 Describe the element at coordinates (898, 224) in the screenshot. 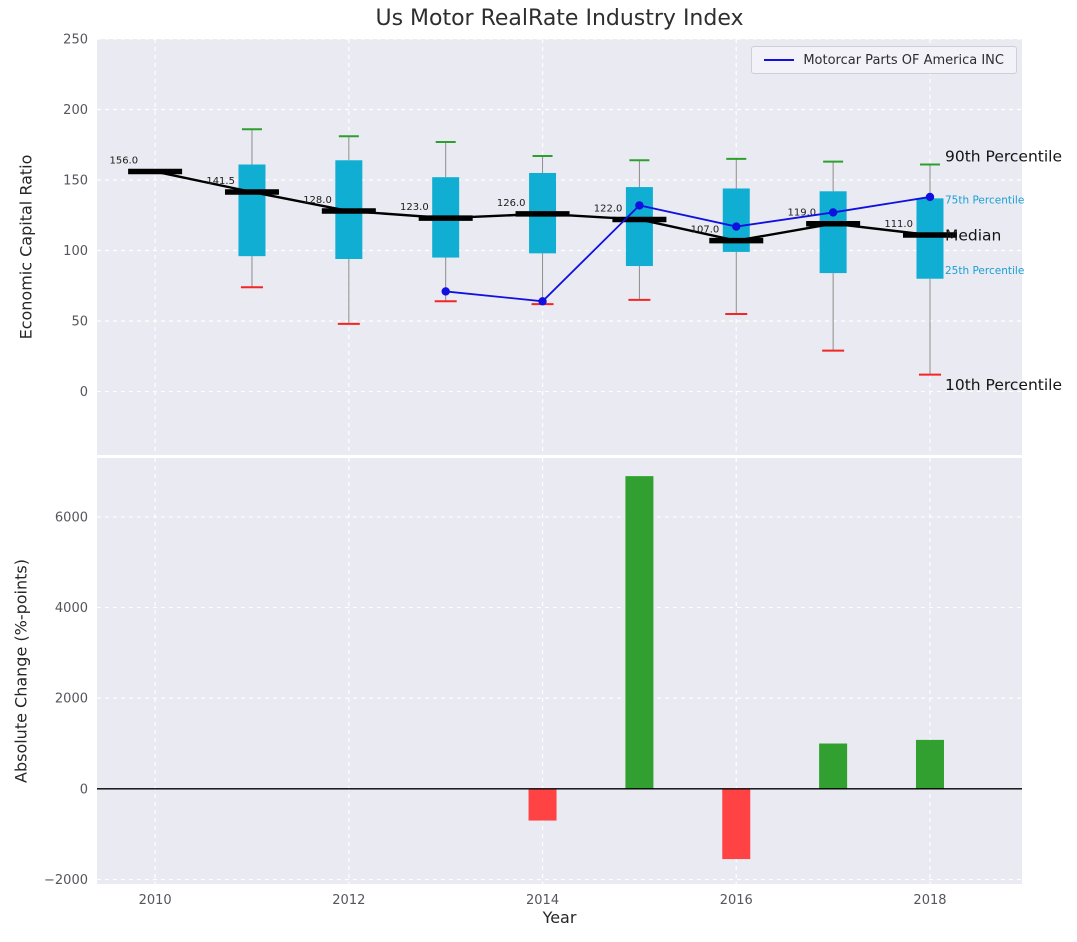

I see `median-value-label: 111.0` at that location.